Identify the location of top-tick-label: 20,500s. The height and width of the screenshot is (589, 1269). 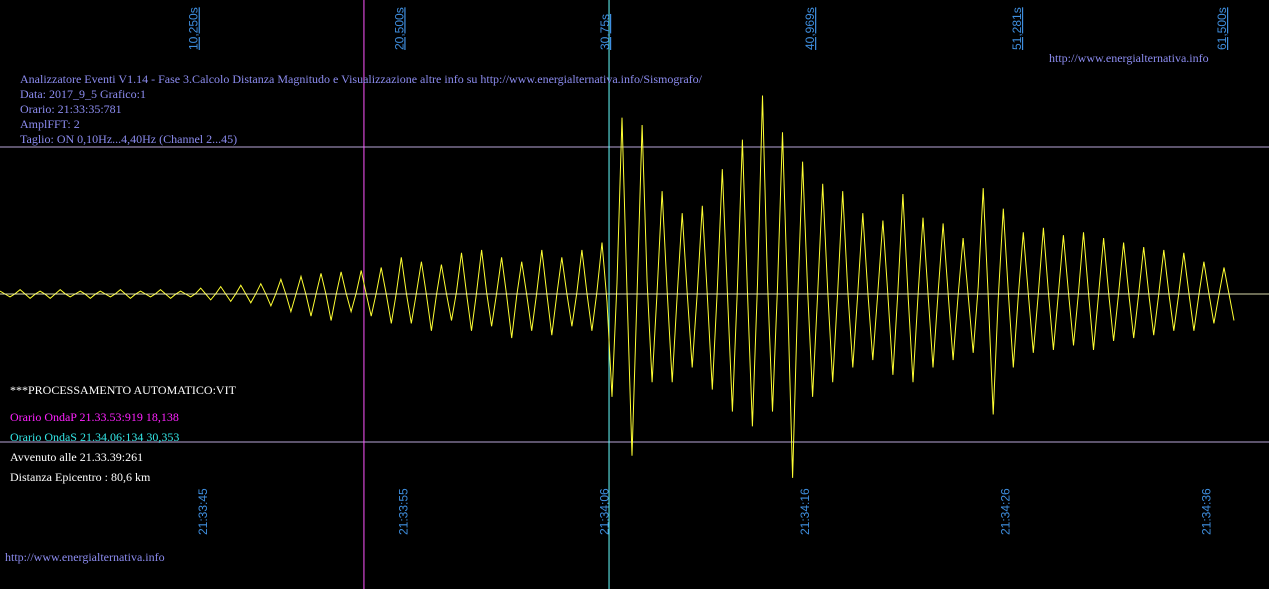
(399, 28).